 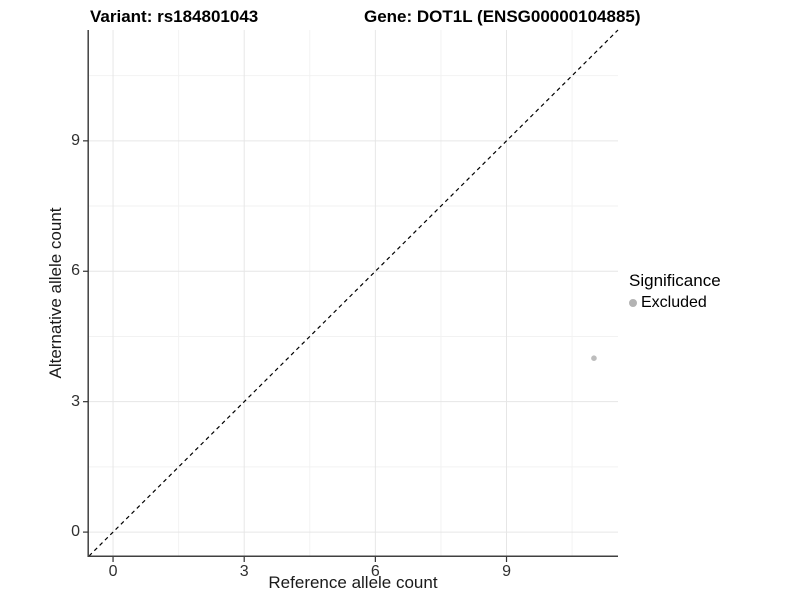 What do you see at coordinates (174, 16) in the screenshot?
I see `plot-title-variant: Variant: rs184801043` at bounding box center [174, 16].